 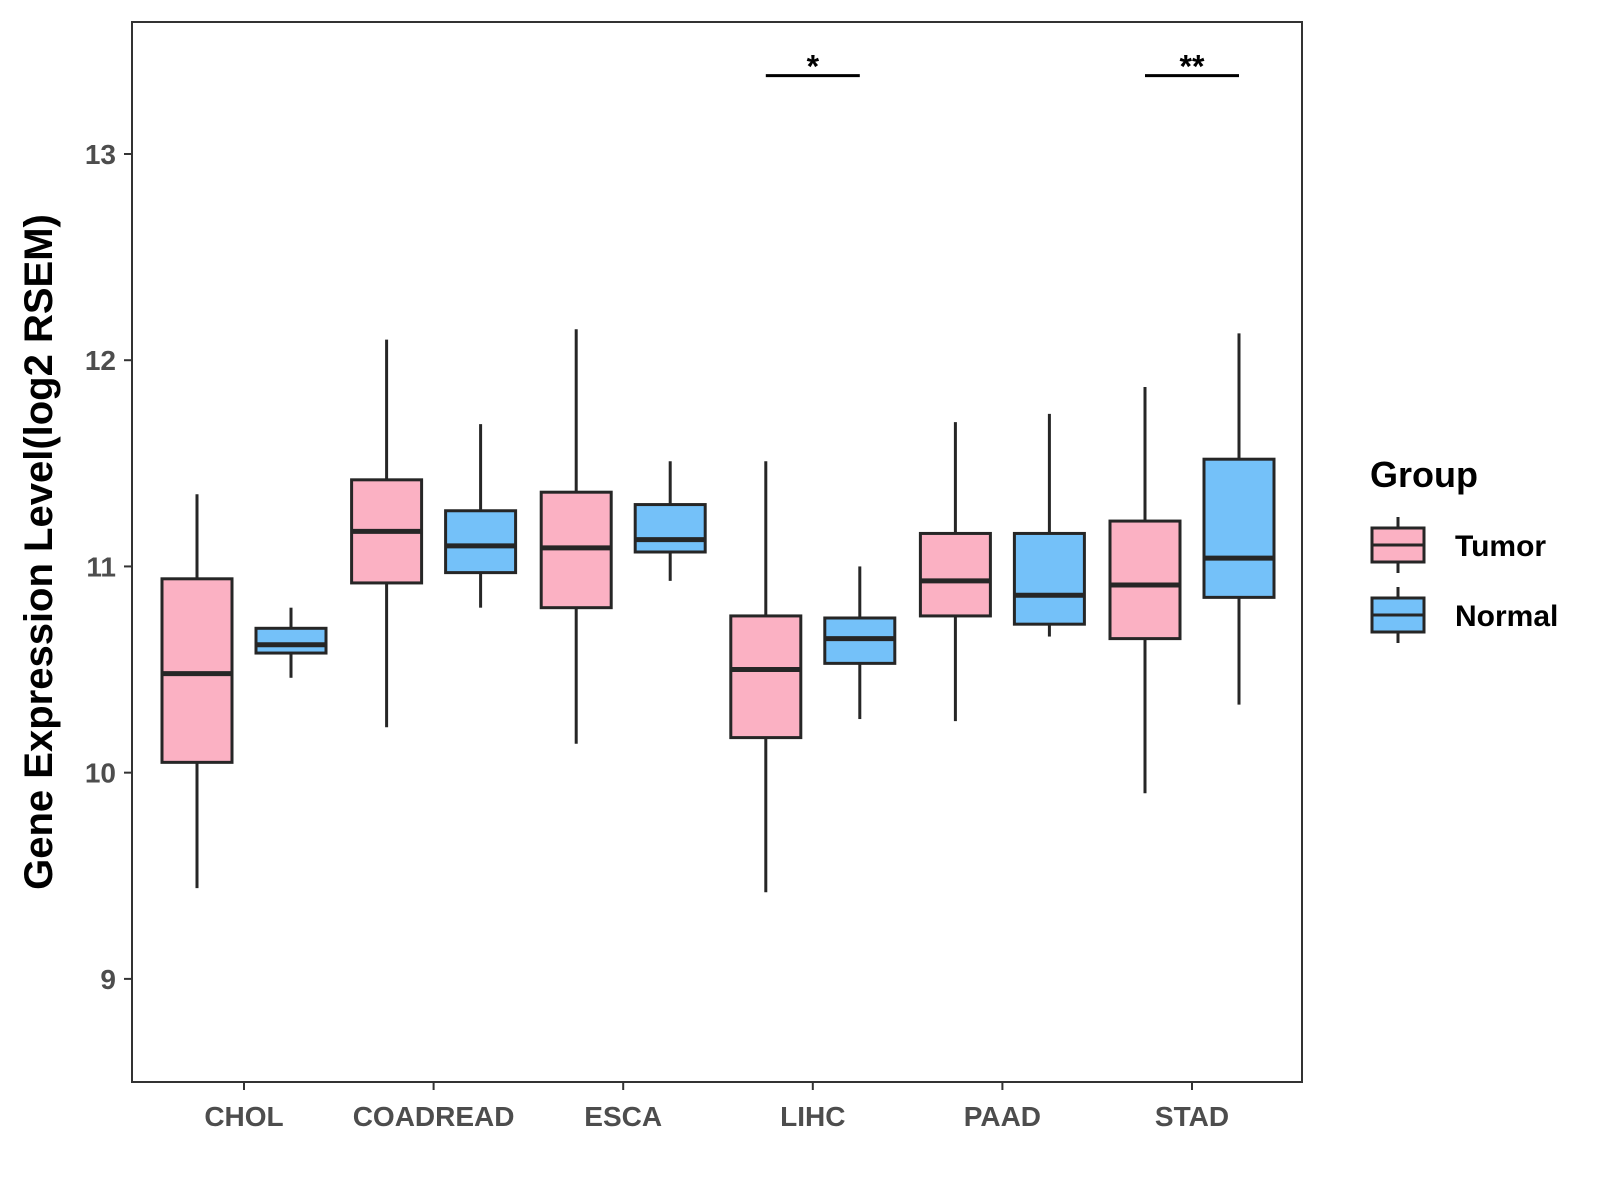 I want to click on box-normal-lihc, so click(x=860, y=643).